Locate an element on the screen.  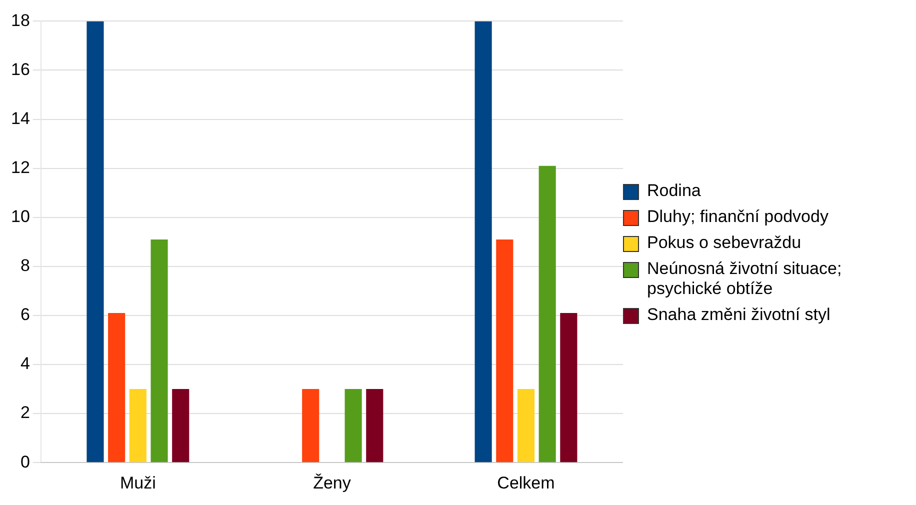
legend-label: Dluhy; finanční podvody is located at coordinates (737, 216).